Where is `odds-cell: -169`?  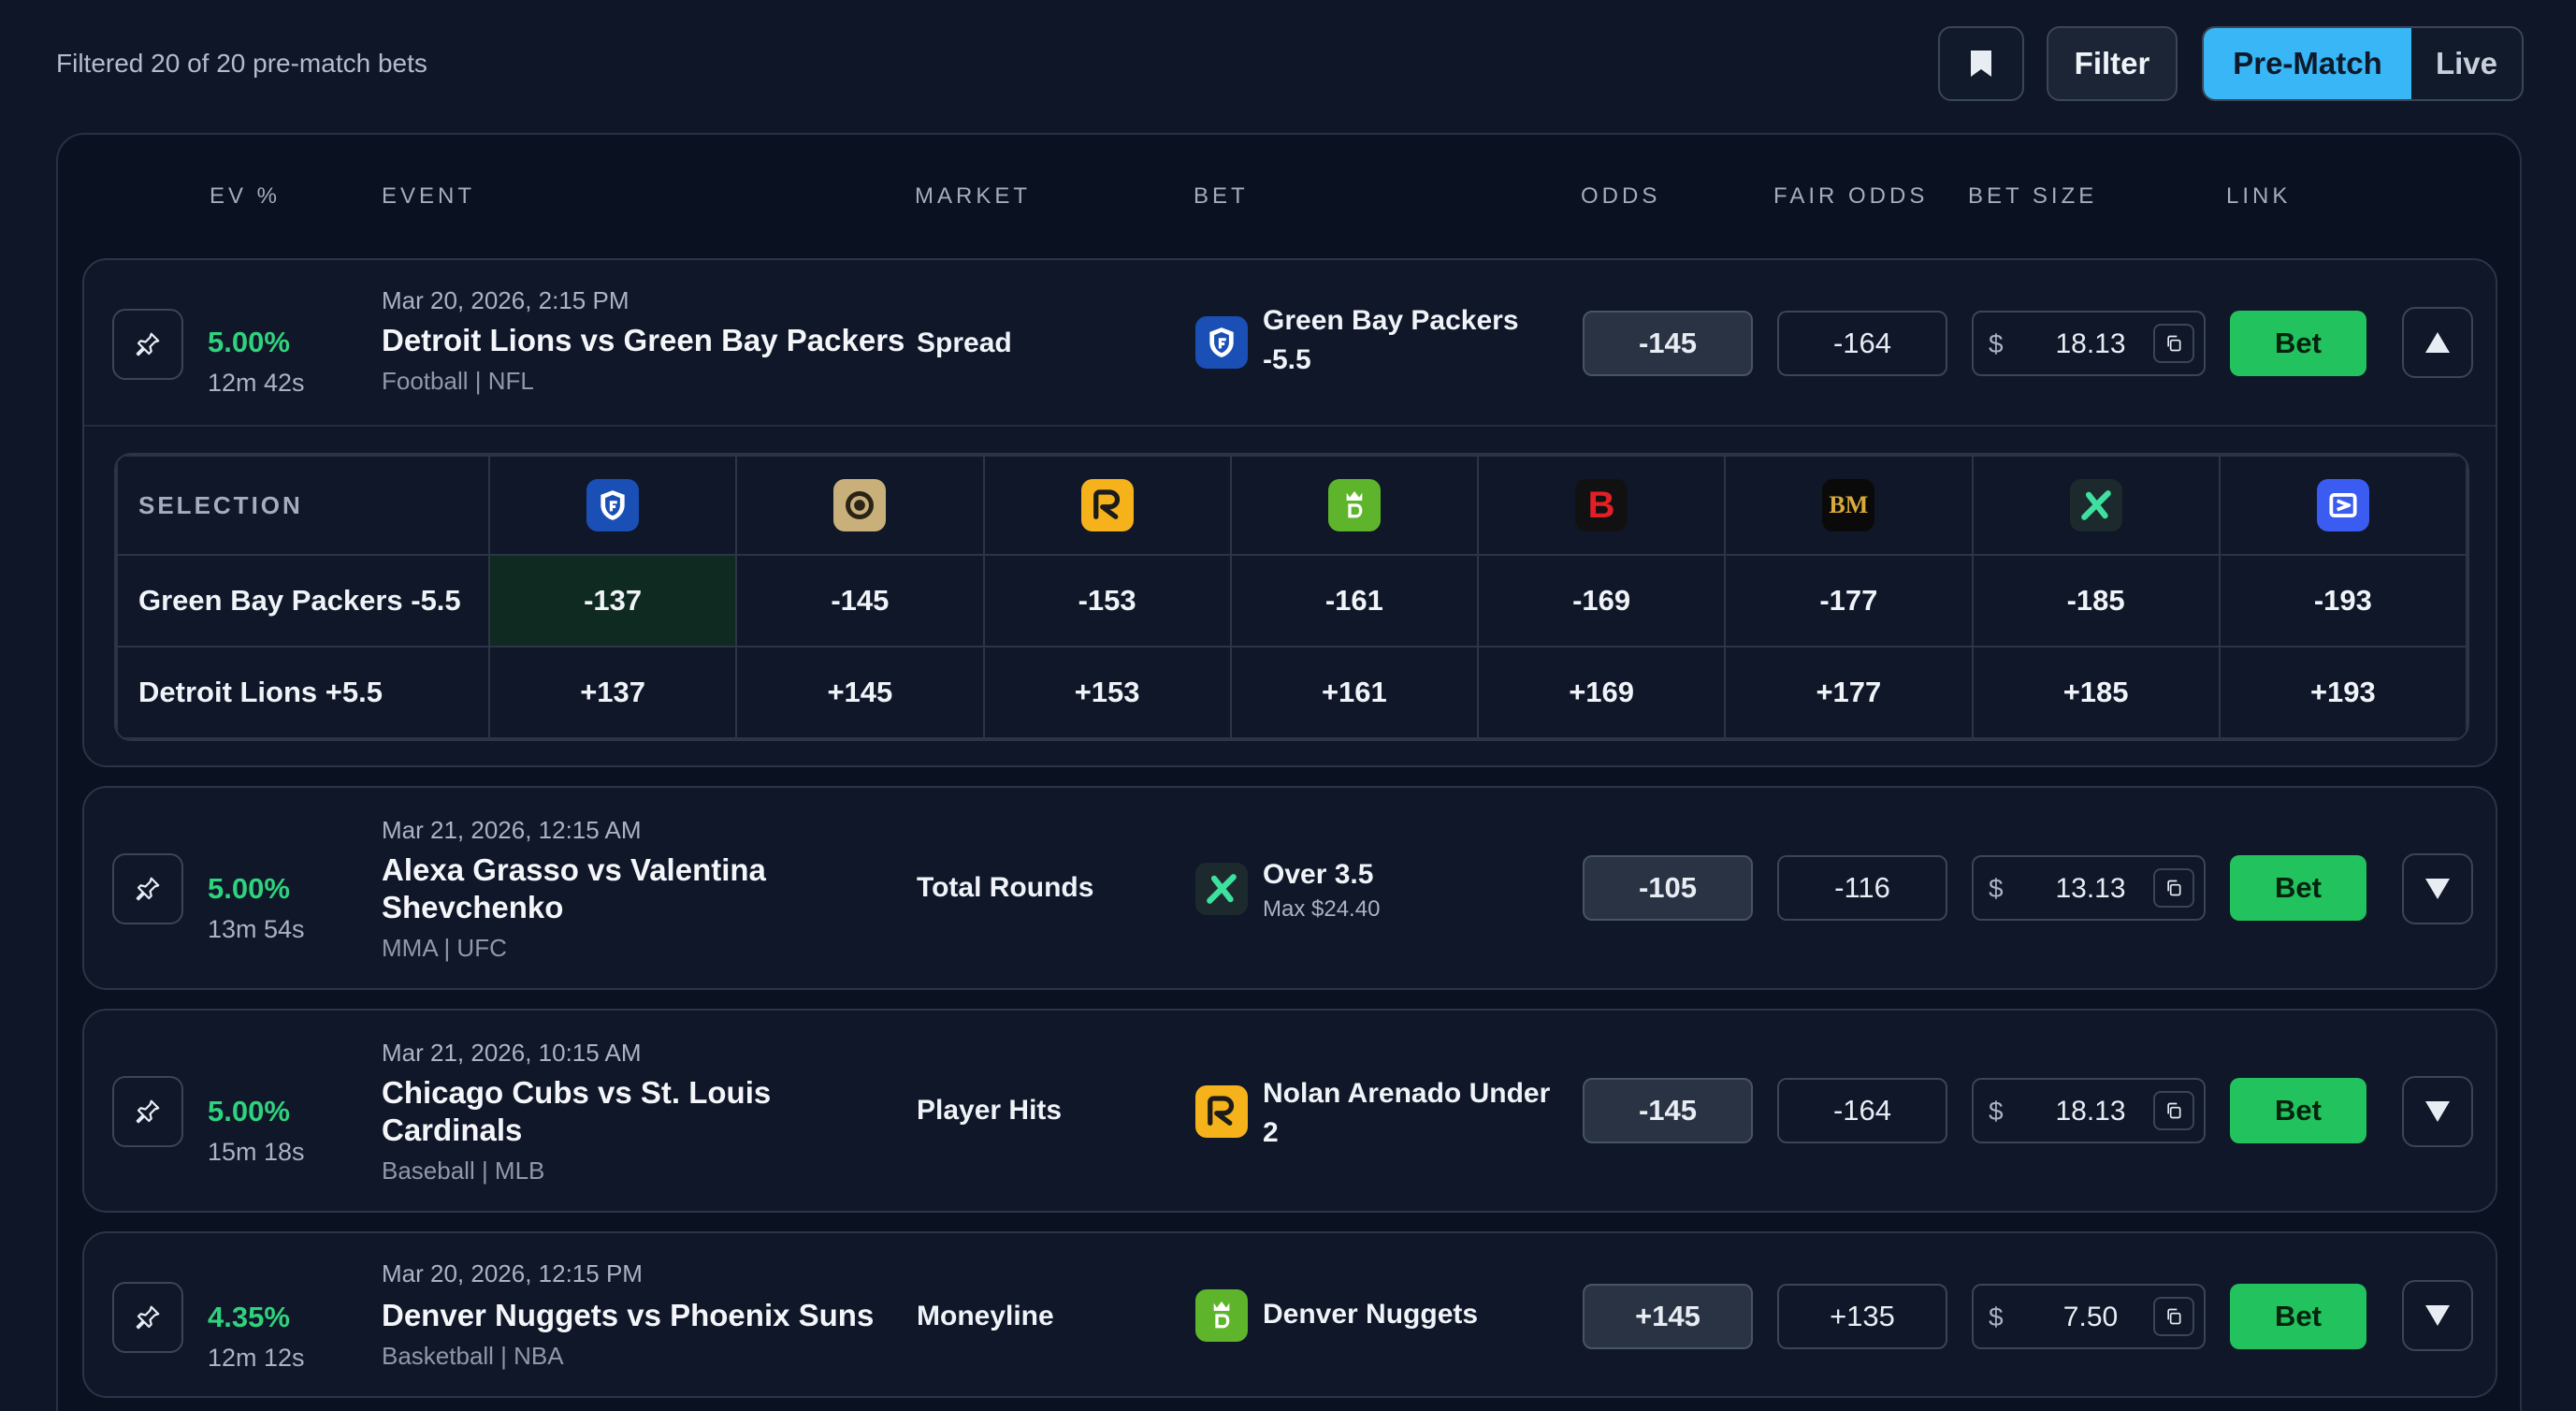 odds-cell: -169 is located at coordinates (1601, 601).